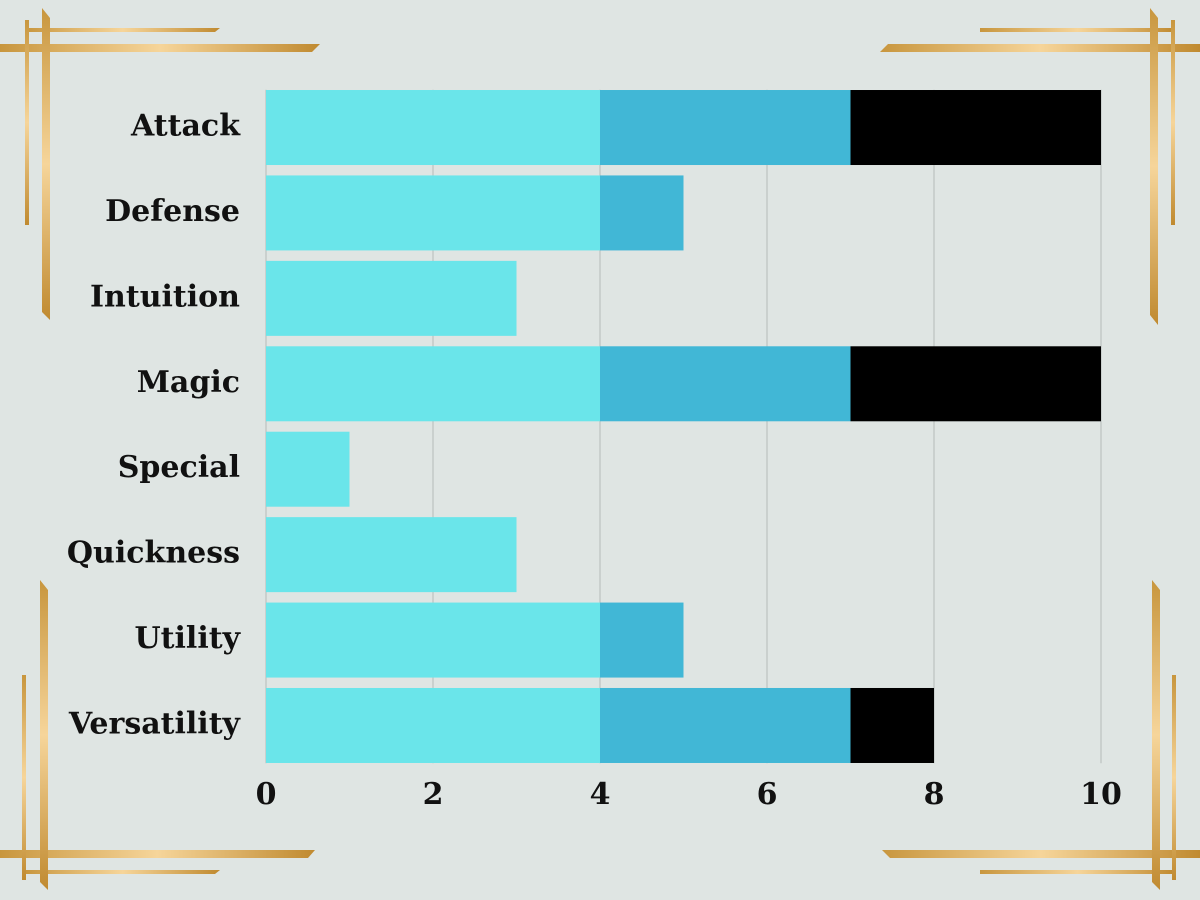 This screenshot has width=1200, height=900. What do you see at coordinates (934, 794) in the screenshot?
I see `x-tick-label: 8` at bounding box center [934, 794].